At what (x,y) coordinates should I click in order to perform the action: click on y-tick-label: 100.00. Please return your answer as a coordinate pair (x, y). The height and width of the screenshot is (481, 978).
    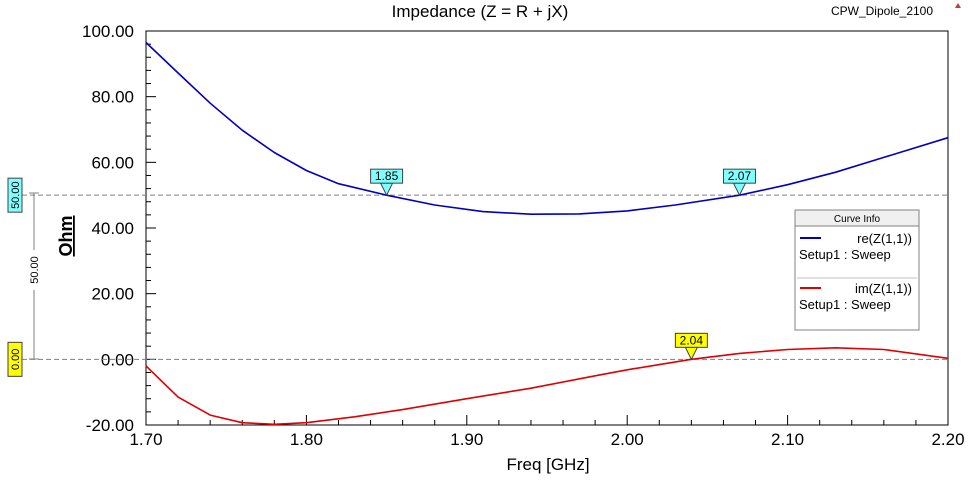
    Looking at the image, I should click on (108, 31).